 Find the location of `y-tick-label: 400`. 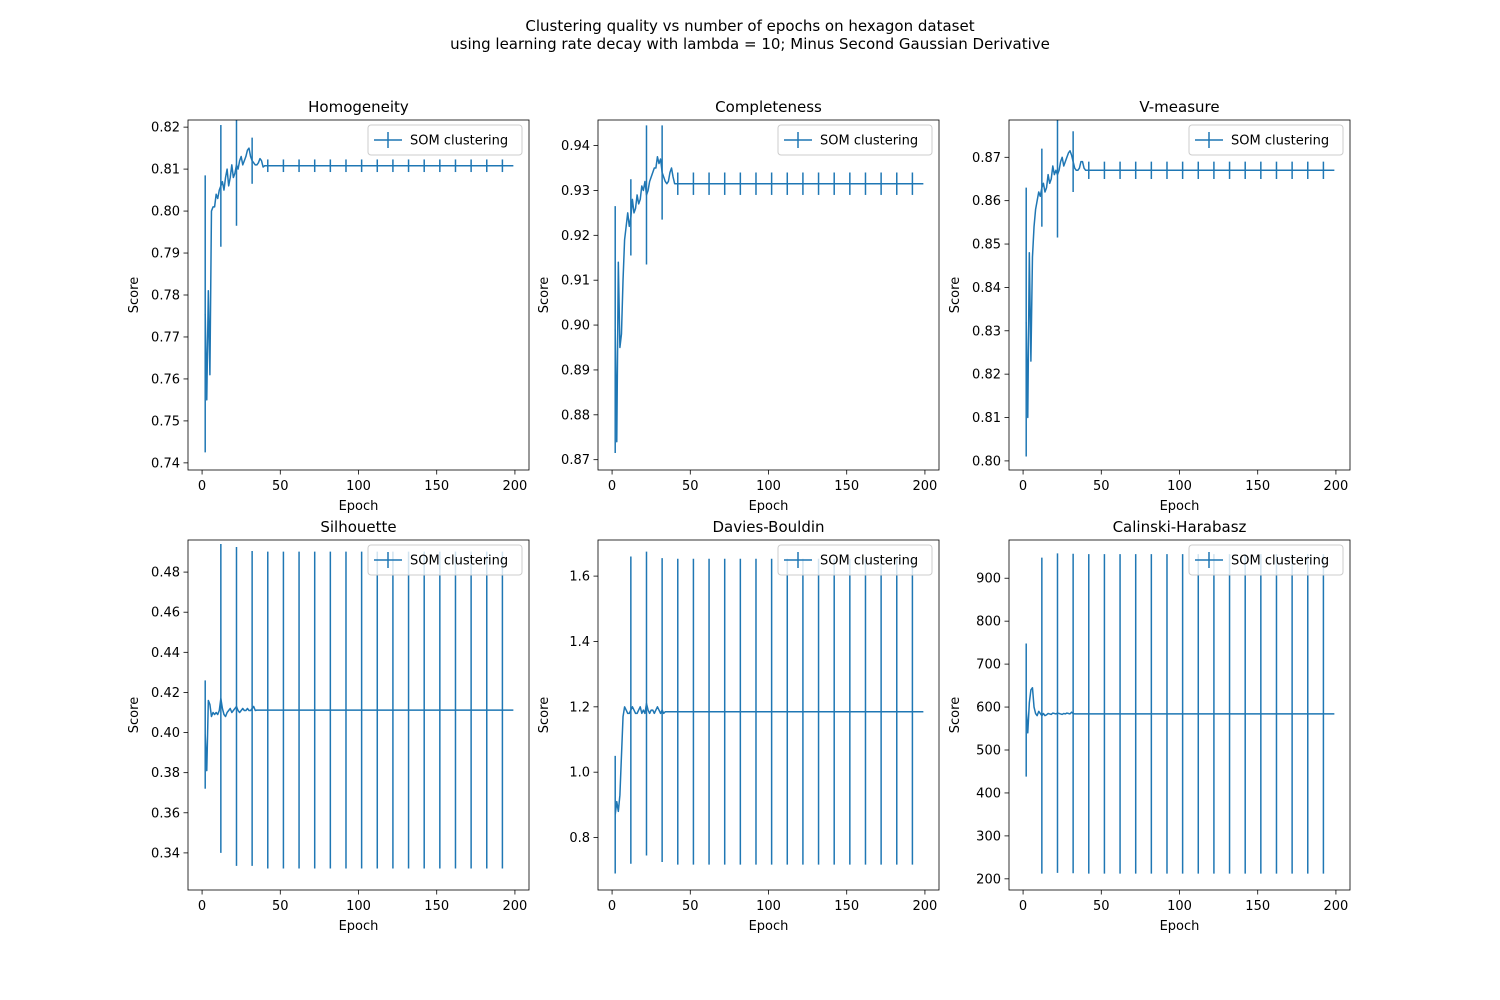

y-tick-label: 400 is located at coordinates (988, 793).